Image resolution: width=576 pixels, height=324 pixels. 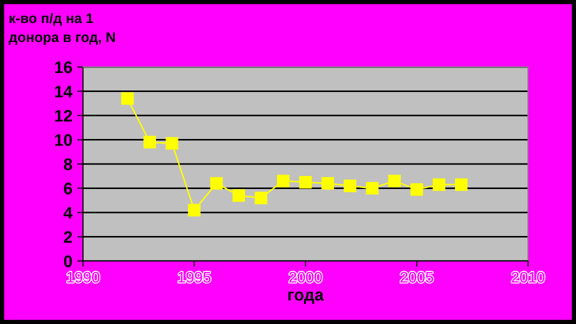 I want to click on y-tick-label: 0, so click(x=68, y=261).